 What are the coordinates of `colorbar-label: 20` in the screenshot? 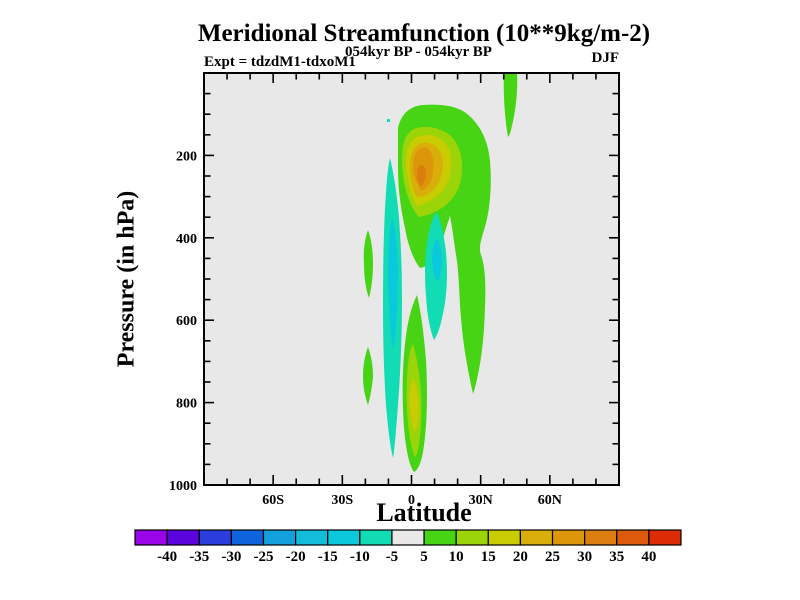 It's located at (520, 557).